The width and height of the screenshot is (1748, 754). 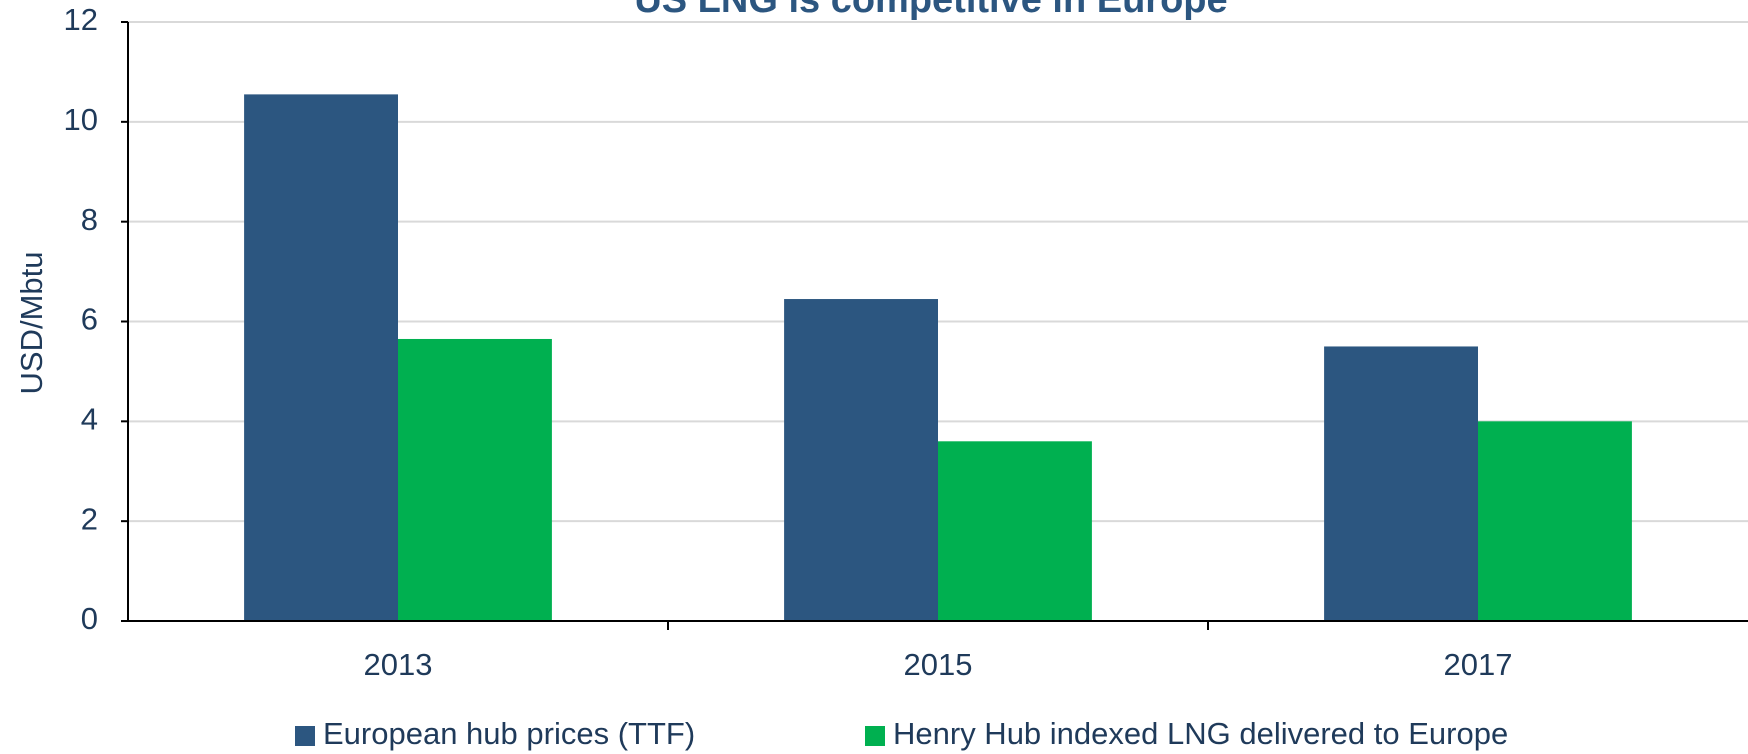 I want to click on y-tick-label: 2, so click(x=89, y=518).